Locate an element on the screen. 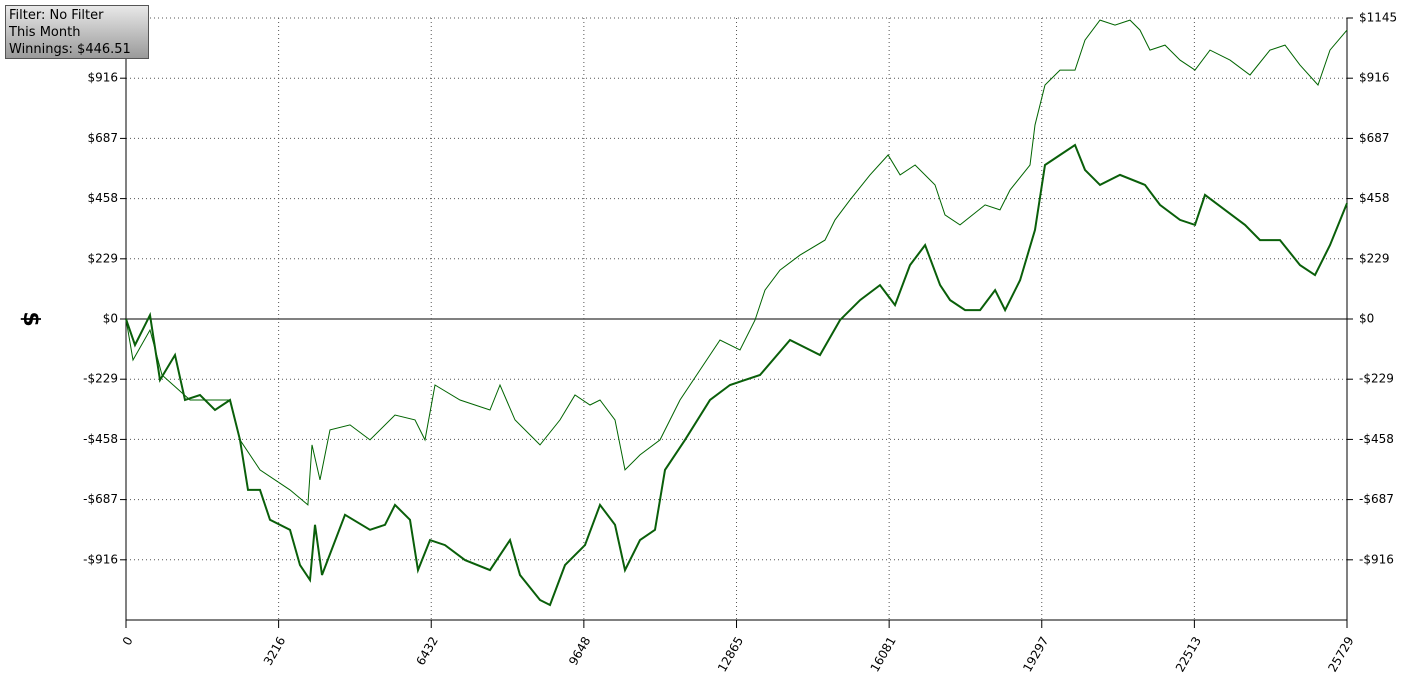 The width and height of the screenshot is (1424, 698). y-tick-label: $916 is located at coordinates (102, 78).